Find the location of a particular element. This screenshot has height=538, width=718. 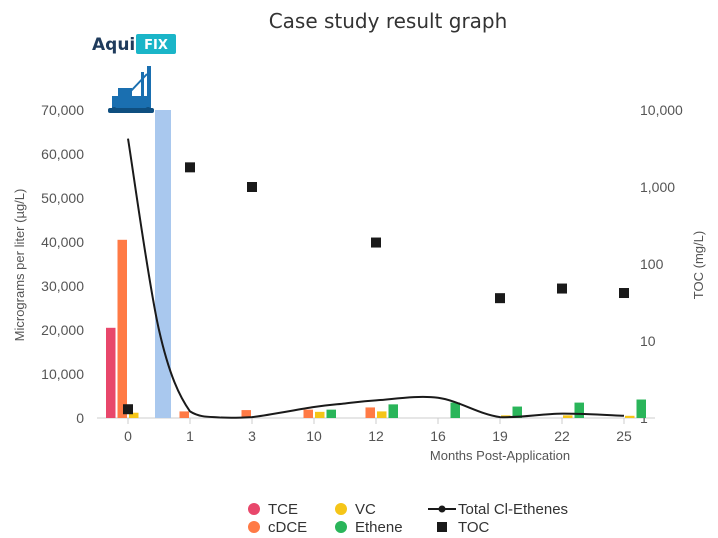

y-tick-label: 20,000 is located at coordinates (62, 330).